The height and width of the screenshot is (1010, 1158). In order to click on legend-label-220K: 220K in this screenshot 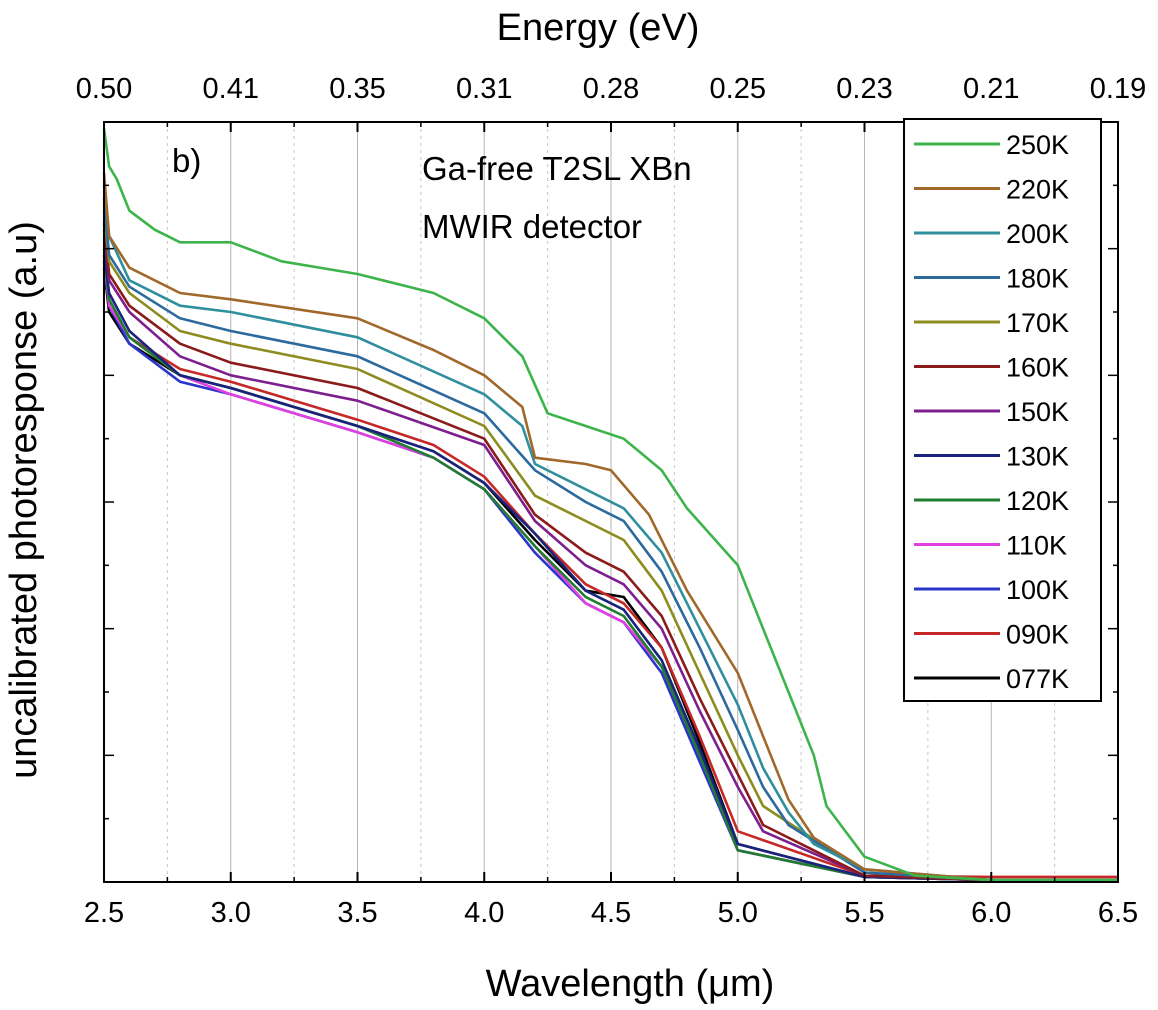, I will do `click(1037, 190)`.